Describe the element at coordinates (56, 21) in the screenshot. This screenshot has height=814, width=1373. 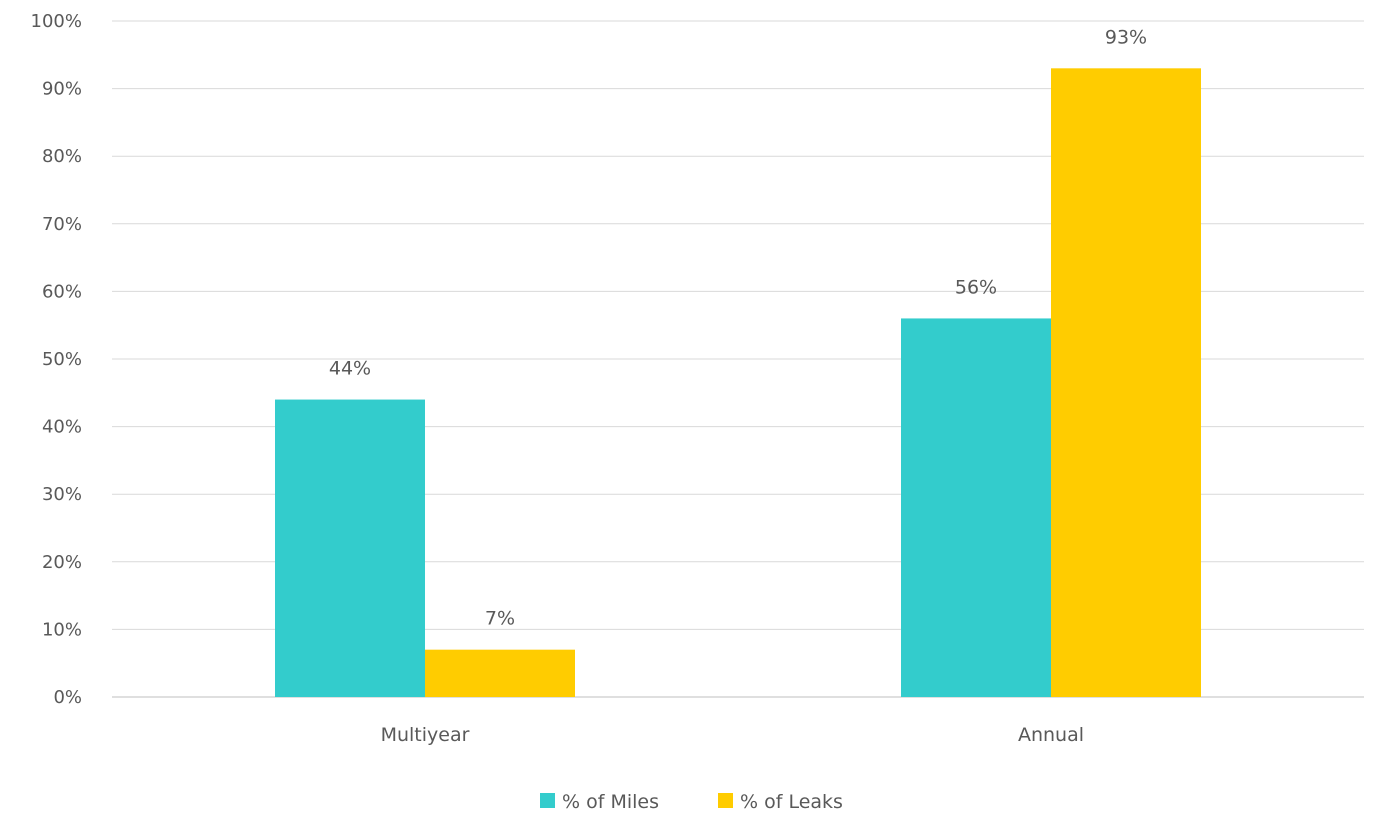
I see `y-tick-label: 100%` at that location.